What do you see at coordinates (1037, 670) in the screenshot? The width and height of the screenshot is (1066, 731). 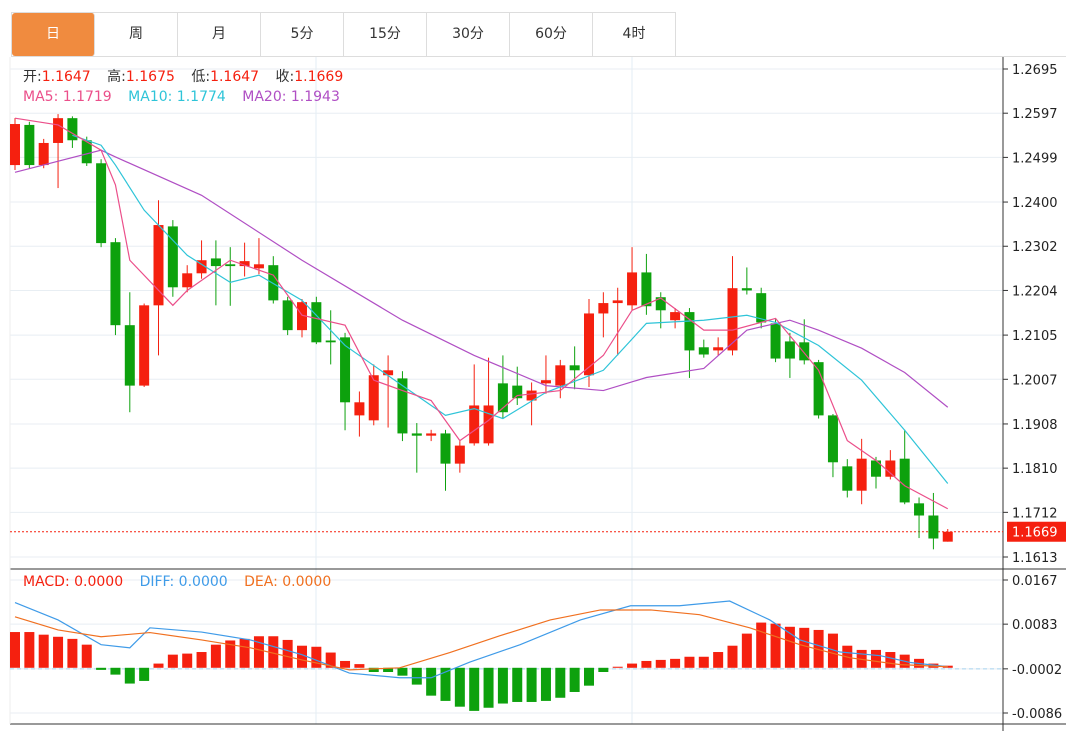 I see `y-tick-label: -0.0002` at bounding box center [1037, 670].